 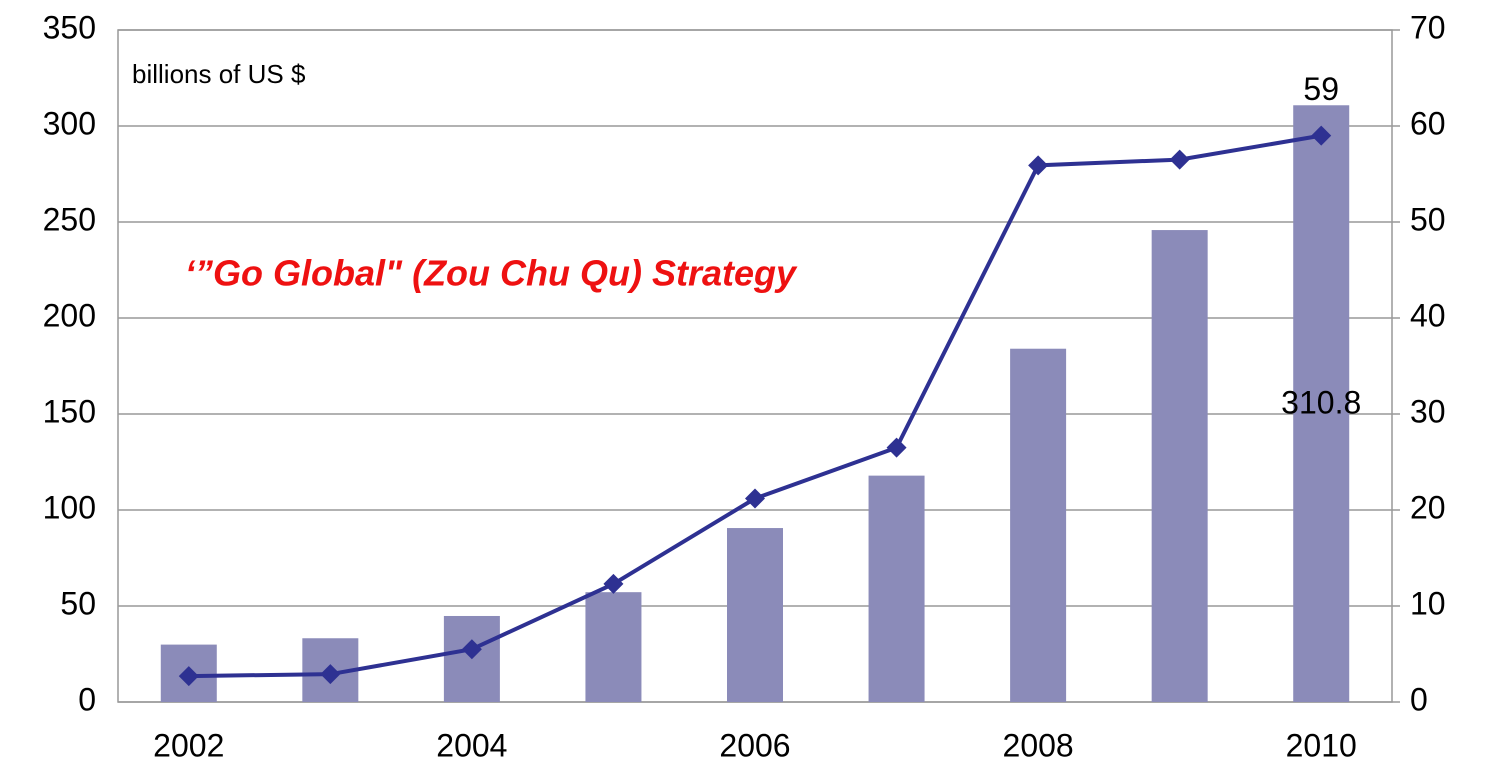 I want to click on y2-tick-label: 50, so click(x=1428, y=219).